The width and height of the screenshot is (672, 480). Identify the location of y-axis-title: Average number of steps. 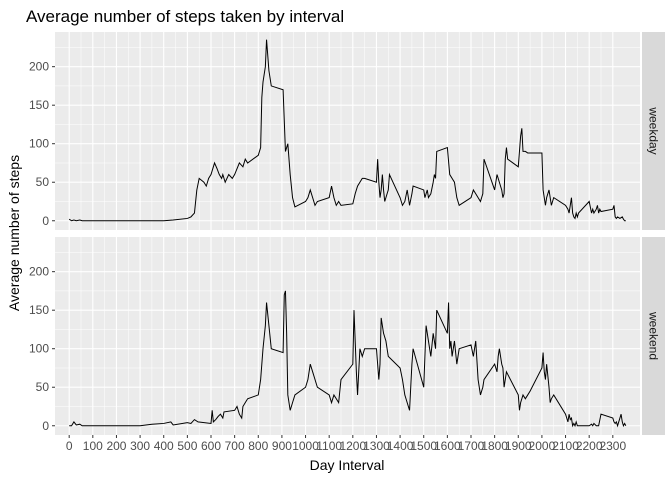
(14, 233).